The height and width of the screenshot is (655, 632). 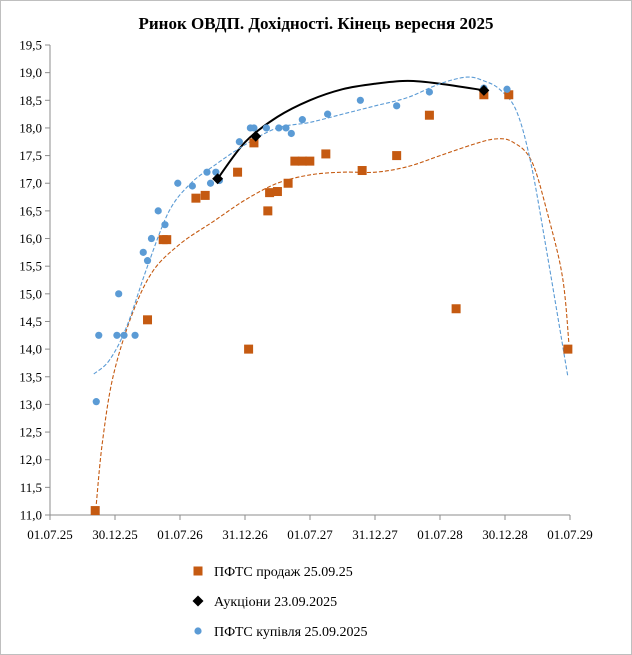 I want to click on y-tick-label: 16,0, so click(x=30, y=238).